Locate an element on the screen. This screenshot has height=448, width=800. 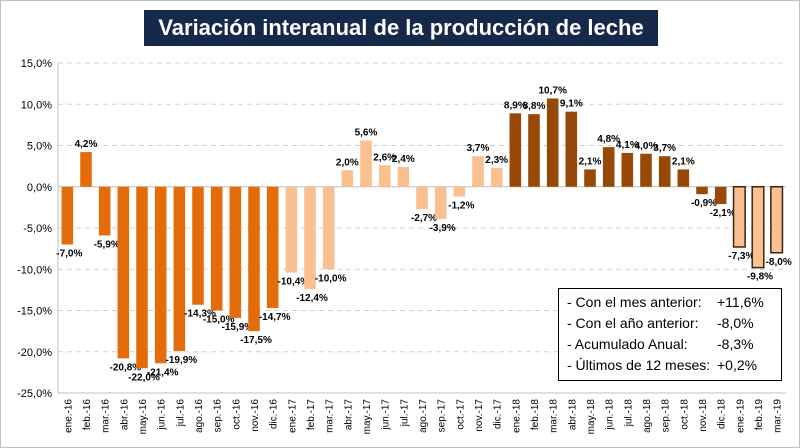
data-label: -20,8% is located at coordinates (125, 367).